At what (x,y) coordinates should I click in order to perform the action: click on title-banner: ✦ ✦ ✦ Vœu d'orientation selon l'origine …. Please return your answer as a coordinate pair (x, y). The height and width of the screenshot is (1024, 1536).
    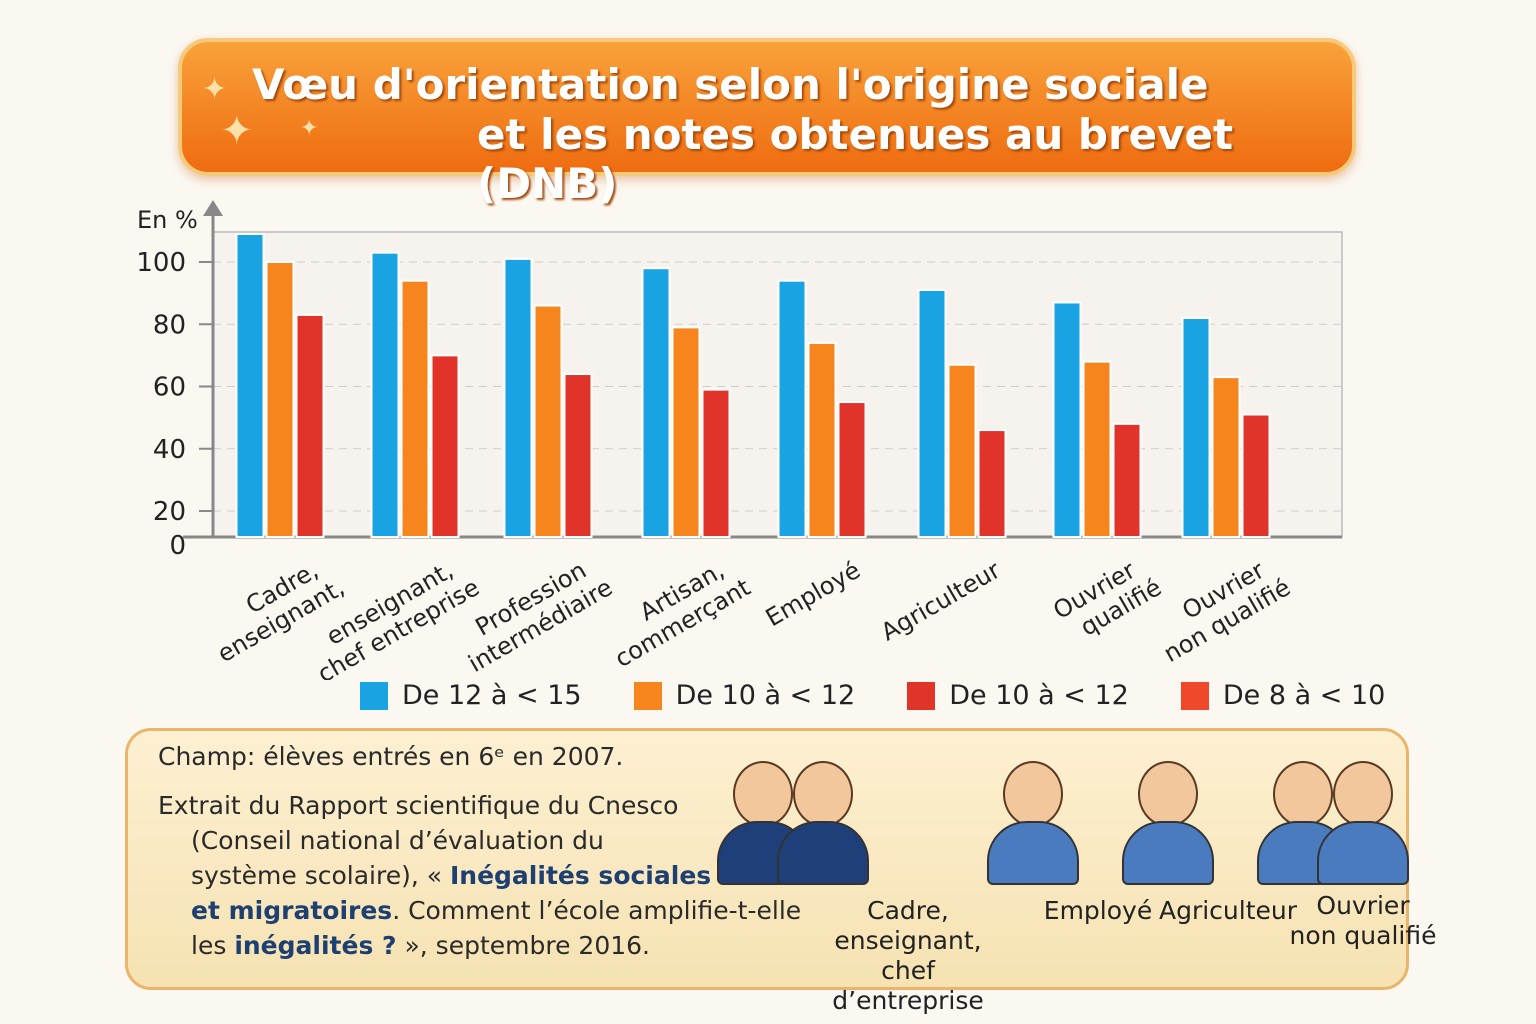
    Looking at the image, I should click on (767, 123).